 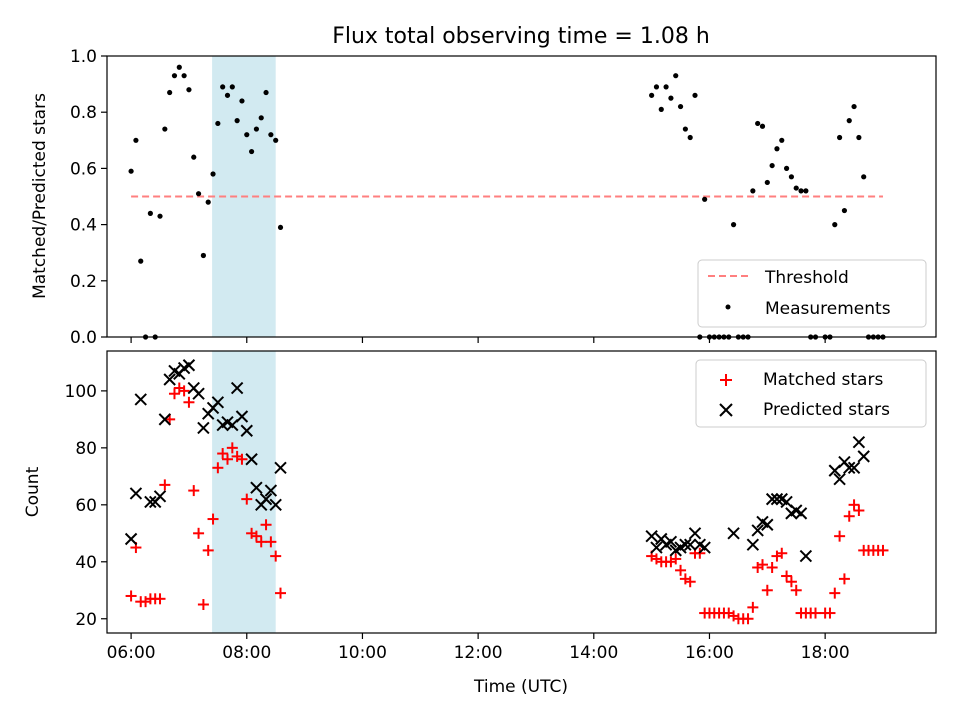 I want to click on bottom-x-axis: 06:00 08:00 10:00 12:00 14:00 16:00 18:00, so click(x=478, y=648).